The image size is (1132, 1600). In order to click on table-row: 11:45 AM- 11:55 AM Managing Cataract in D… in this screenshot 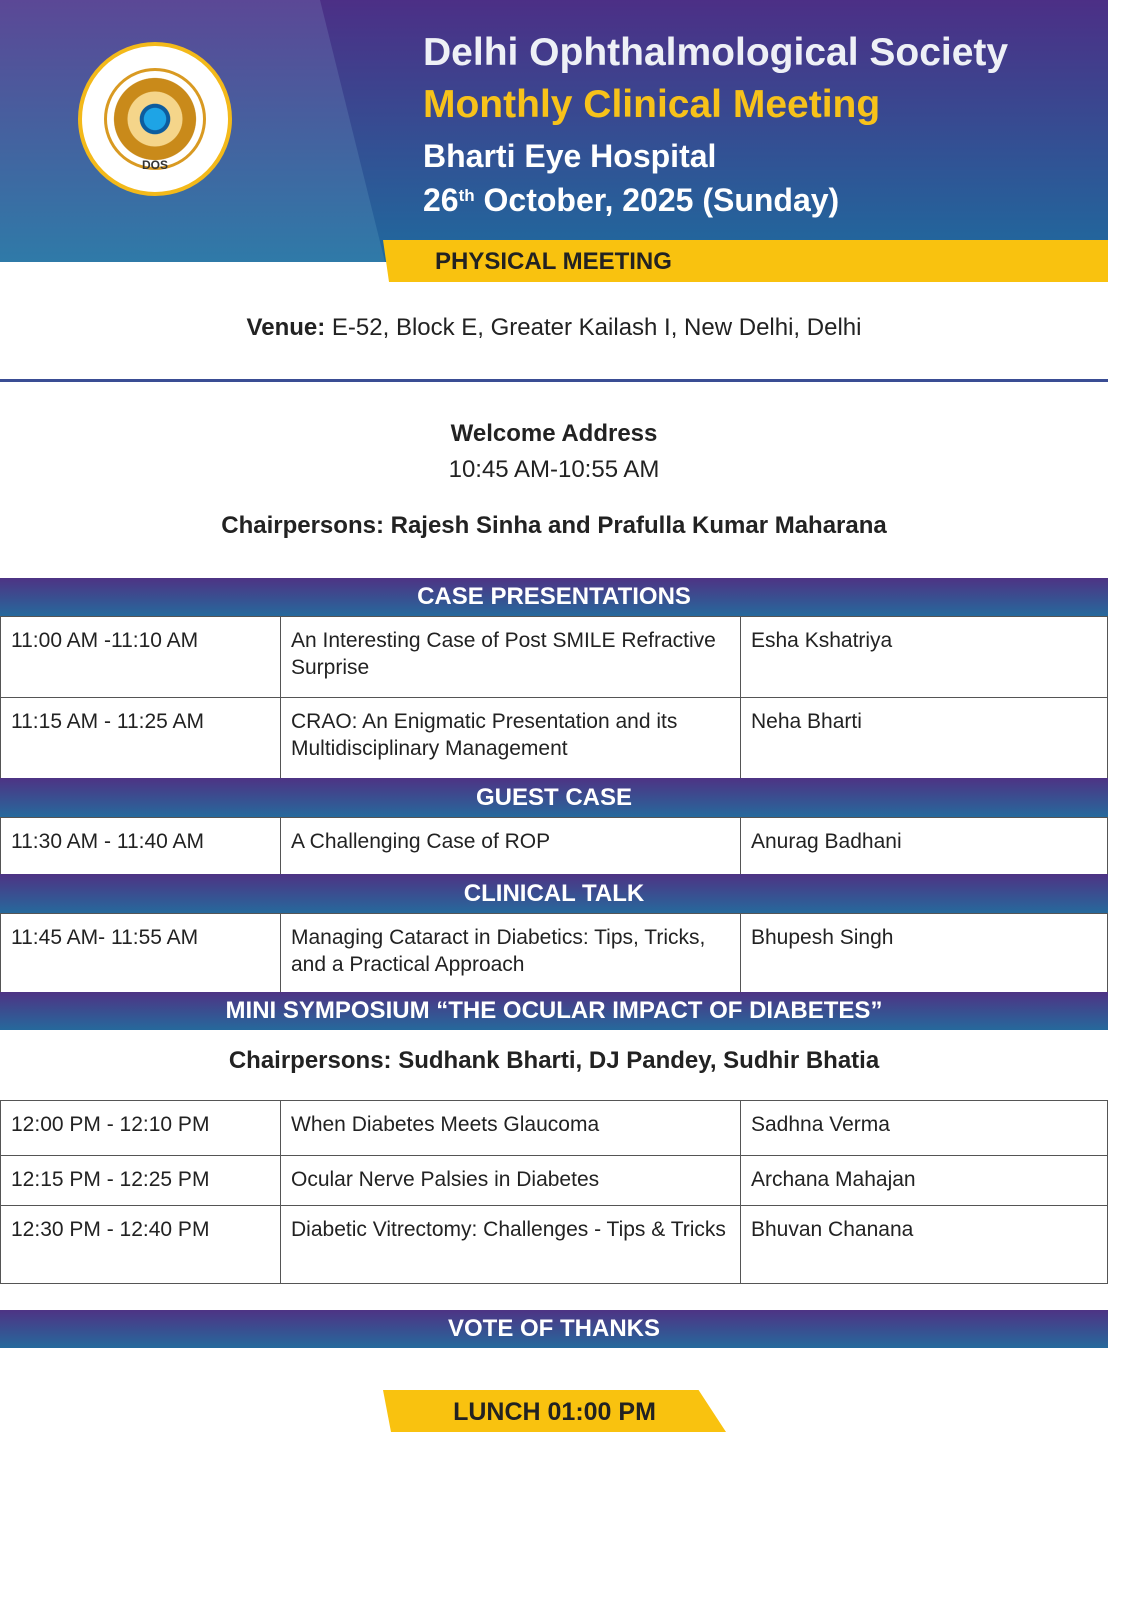, I will do `click(554, 953)`.